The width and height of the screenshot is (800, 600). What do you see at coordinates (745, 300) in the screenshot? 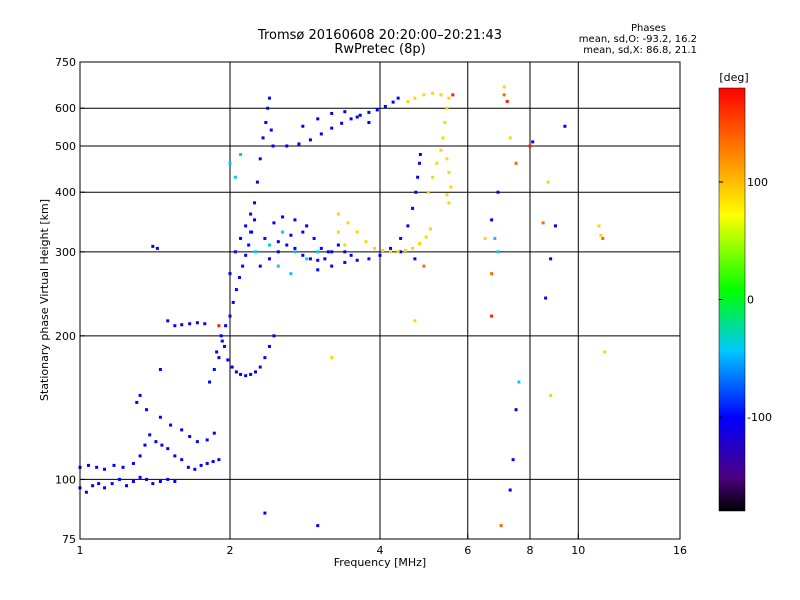
I see `colorbar-ticks: 100 0 -100` at bounding box center [745, 300].